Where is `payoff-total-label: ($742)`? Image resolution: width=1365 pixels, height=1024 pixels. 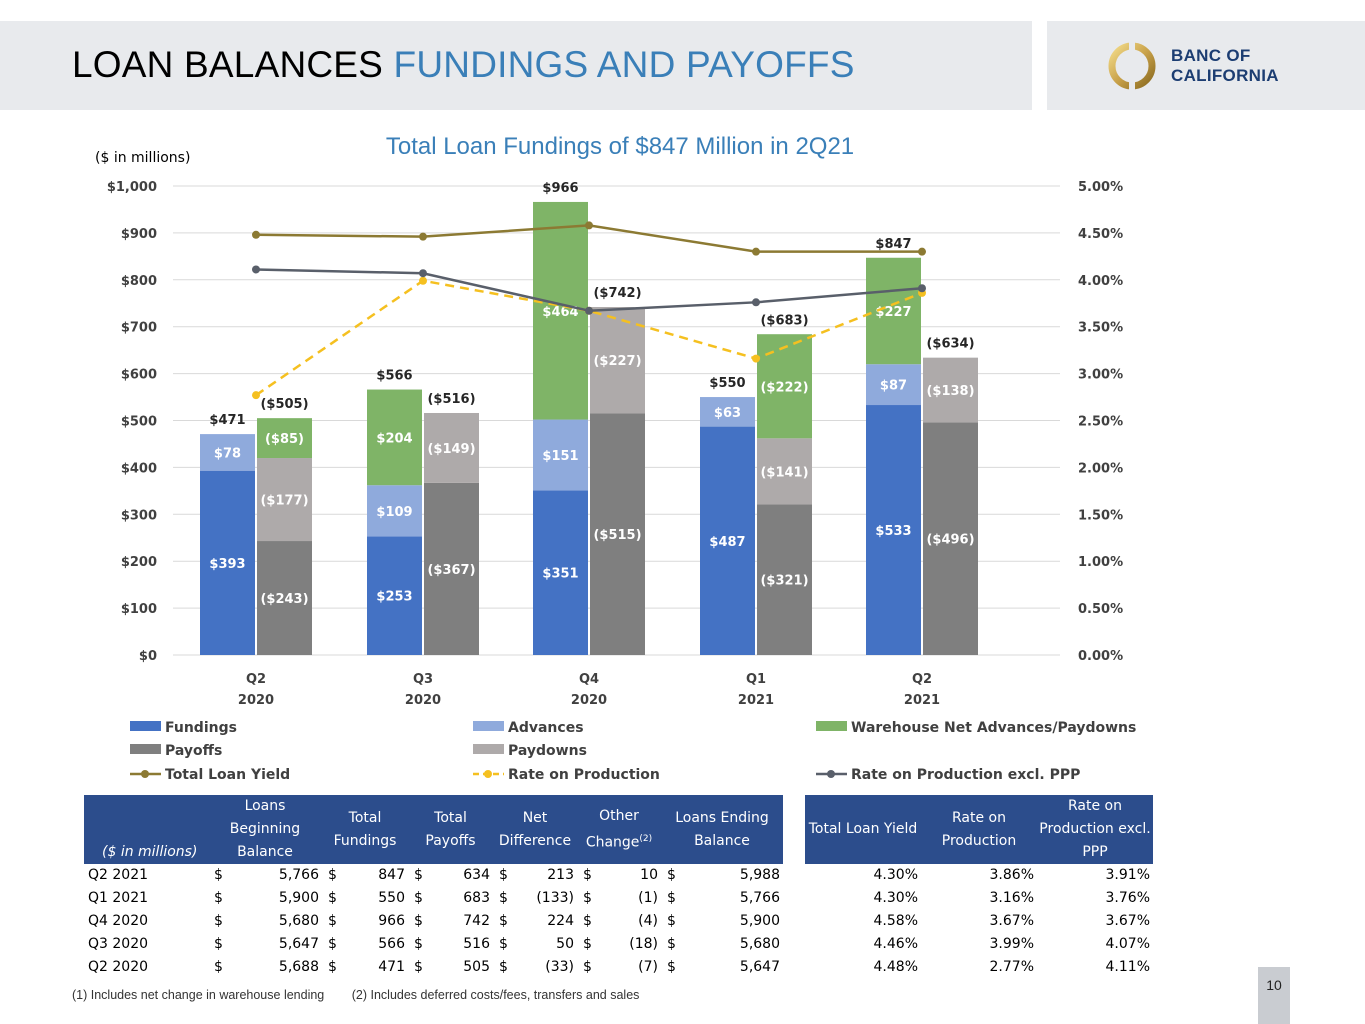
payoff-total-label: ($742) is located at coordinates (617, 293).